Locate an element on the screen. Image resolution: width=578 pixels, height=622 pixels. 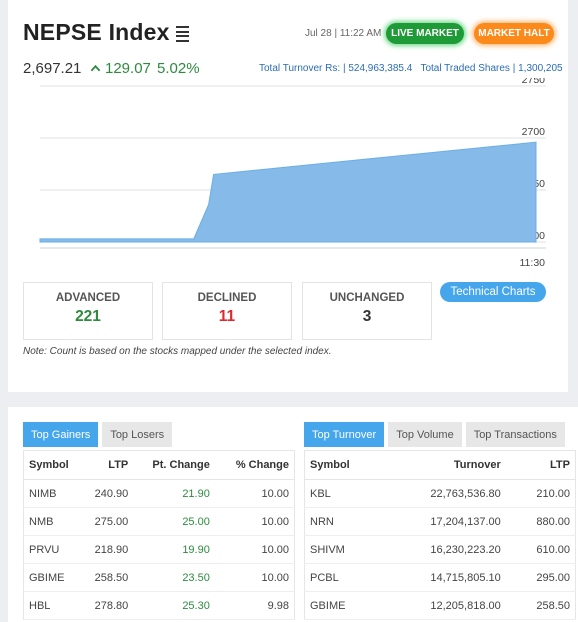
cell-ltp: 218.90 is located at coordinates (108, 549).